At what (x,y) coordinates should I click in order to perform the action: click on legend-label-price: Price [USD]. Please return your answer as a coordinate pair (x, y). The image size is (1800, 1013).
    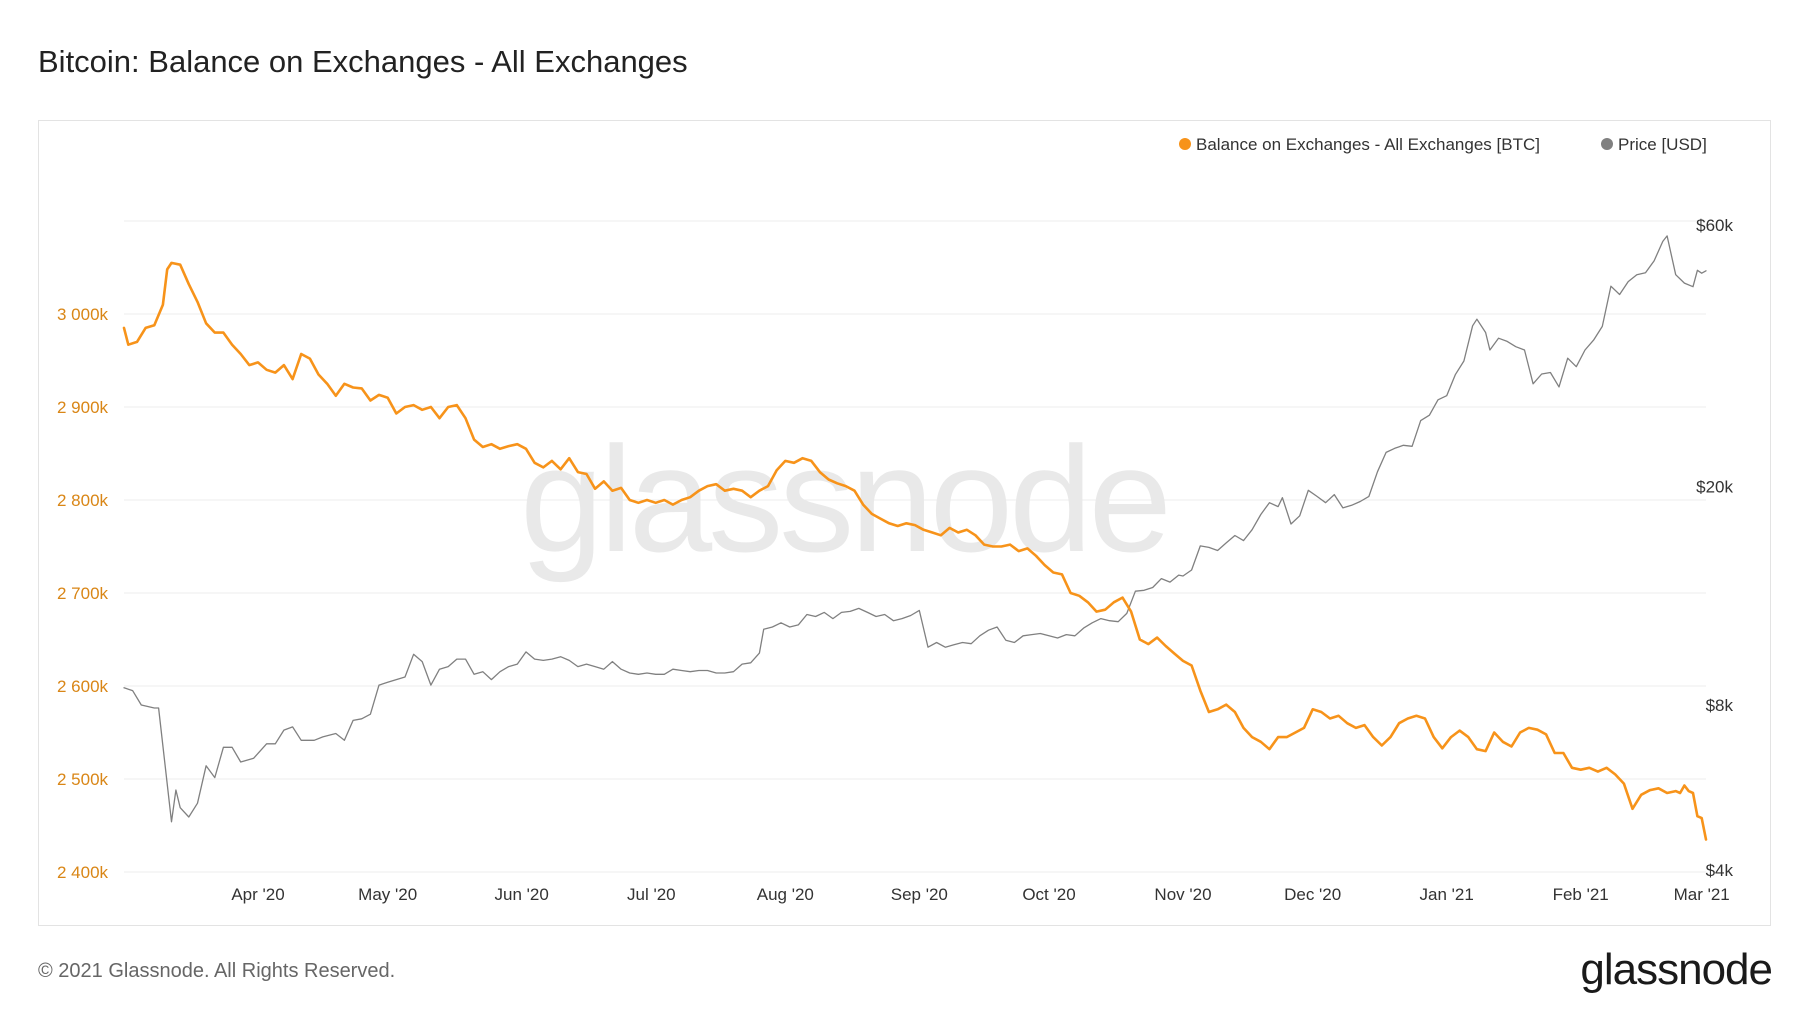
    Looking at the image, I should click on (1662, 144).